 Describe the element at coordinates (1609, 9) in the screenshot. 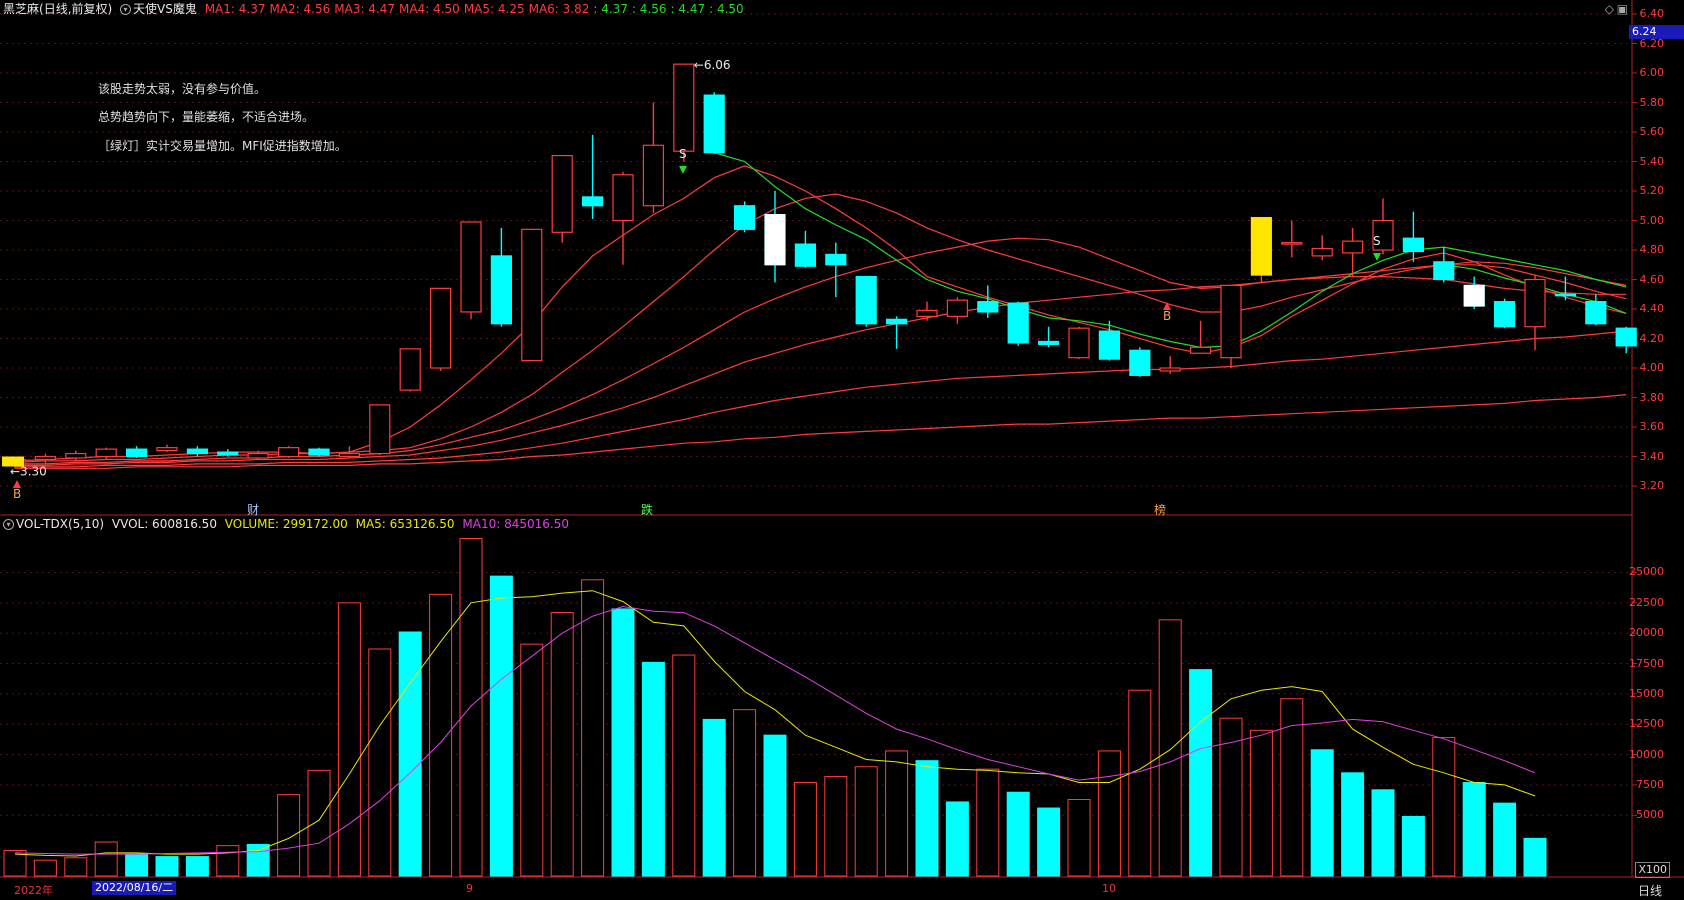

I see `diamond-icon: ◇` at that location.